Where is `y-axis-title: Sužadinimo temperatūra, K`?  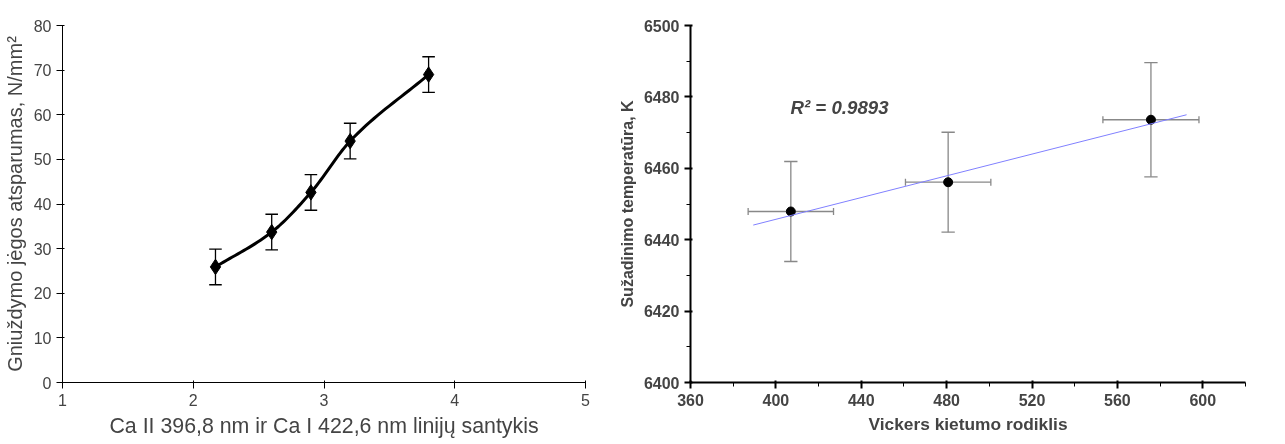
y-axis-title: Sužadinimo temperatūra, K is located at coordinates (627, 203).